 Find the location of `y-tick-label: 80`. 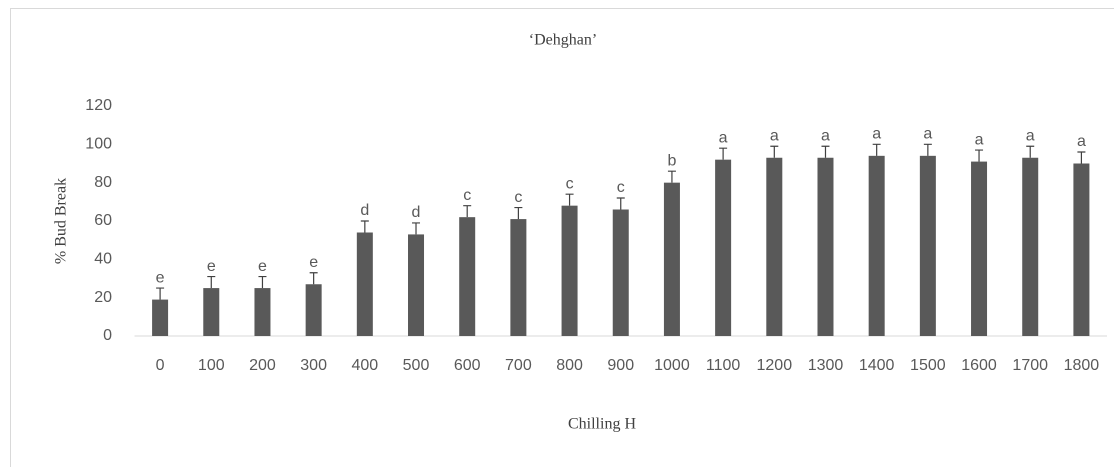

y-tick-label: 80 is located at coordinates (103, 182).